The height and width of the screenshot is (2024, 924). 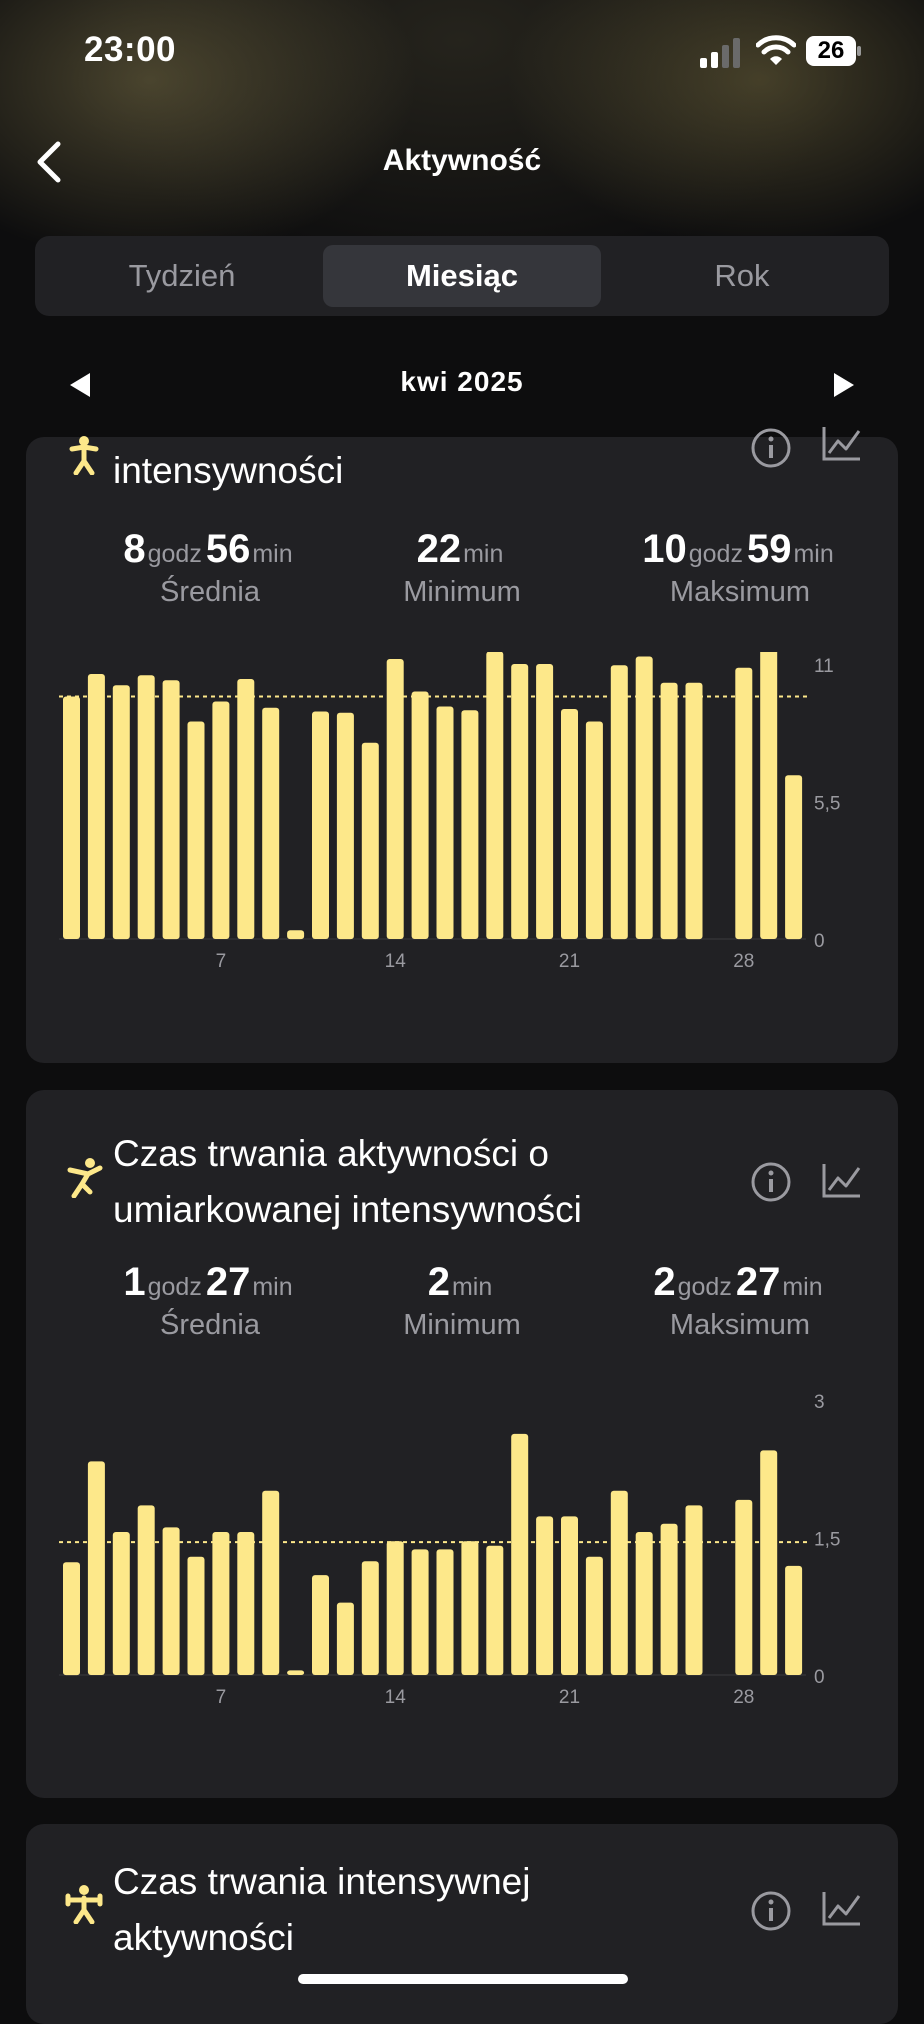 What do you see at coordinates (438, 1282) in the screenshot?
I see `stat-minutes: 2` at bounding box center [438, 1282].